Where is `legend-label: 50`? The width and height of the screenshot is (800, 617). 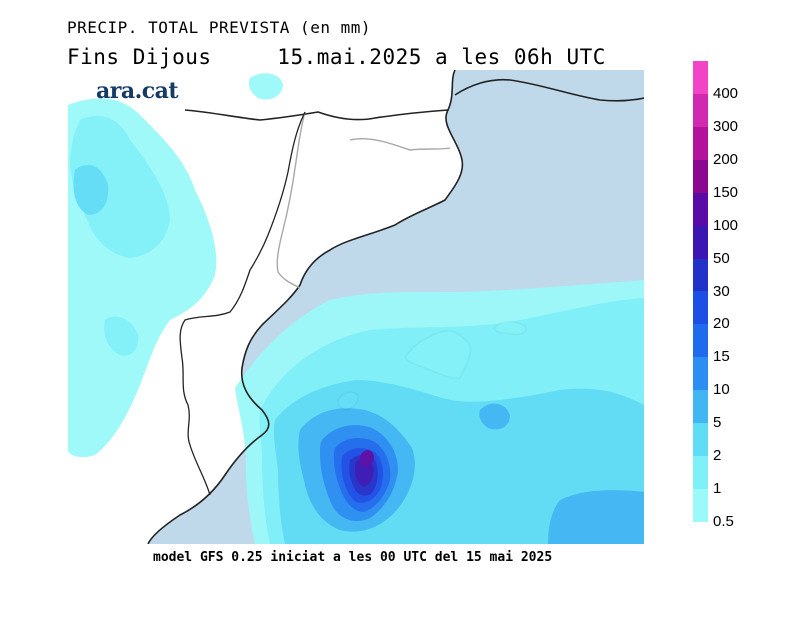
legend-label: 50 is located at coordinates (721, 258).